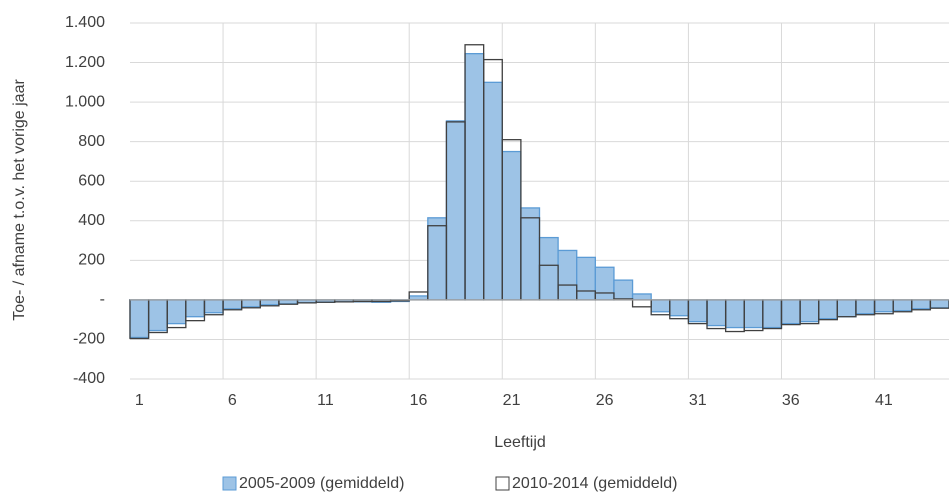  What do you see at coordinates (102, 299) in the screenshot?
I see `y-tick-label: -` at bounding box center [102, 299].